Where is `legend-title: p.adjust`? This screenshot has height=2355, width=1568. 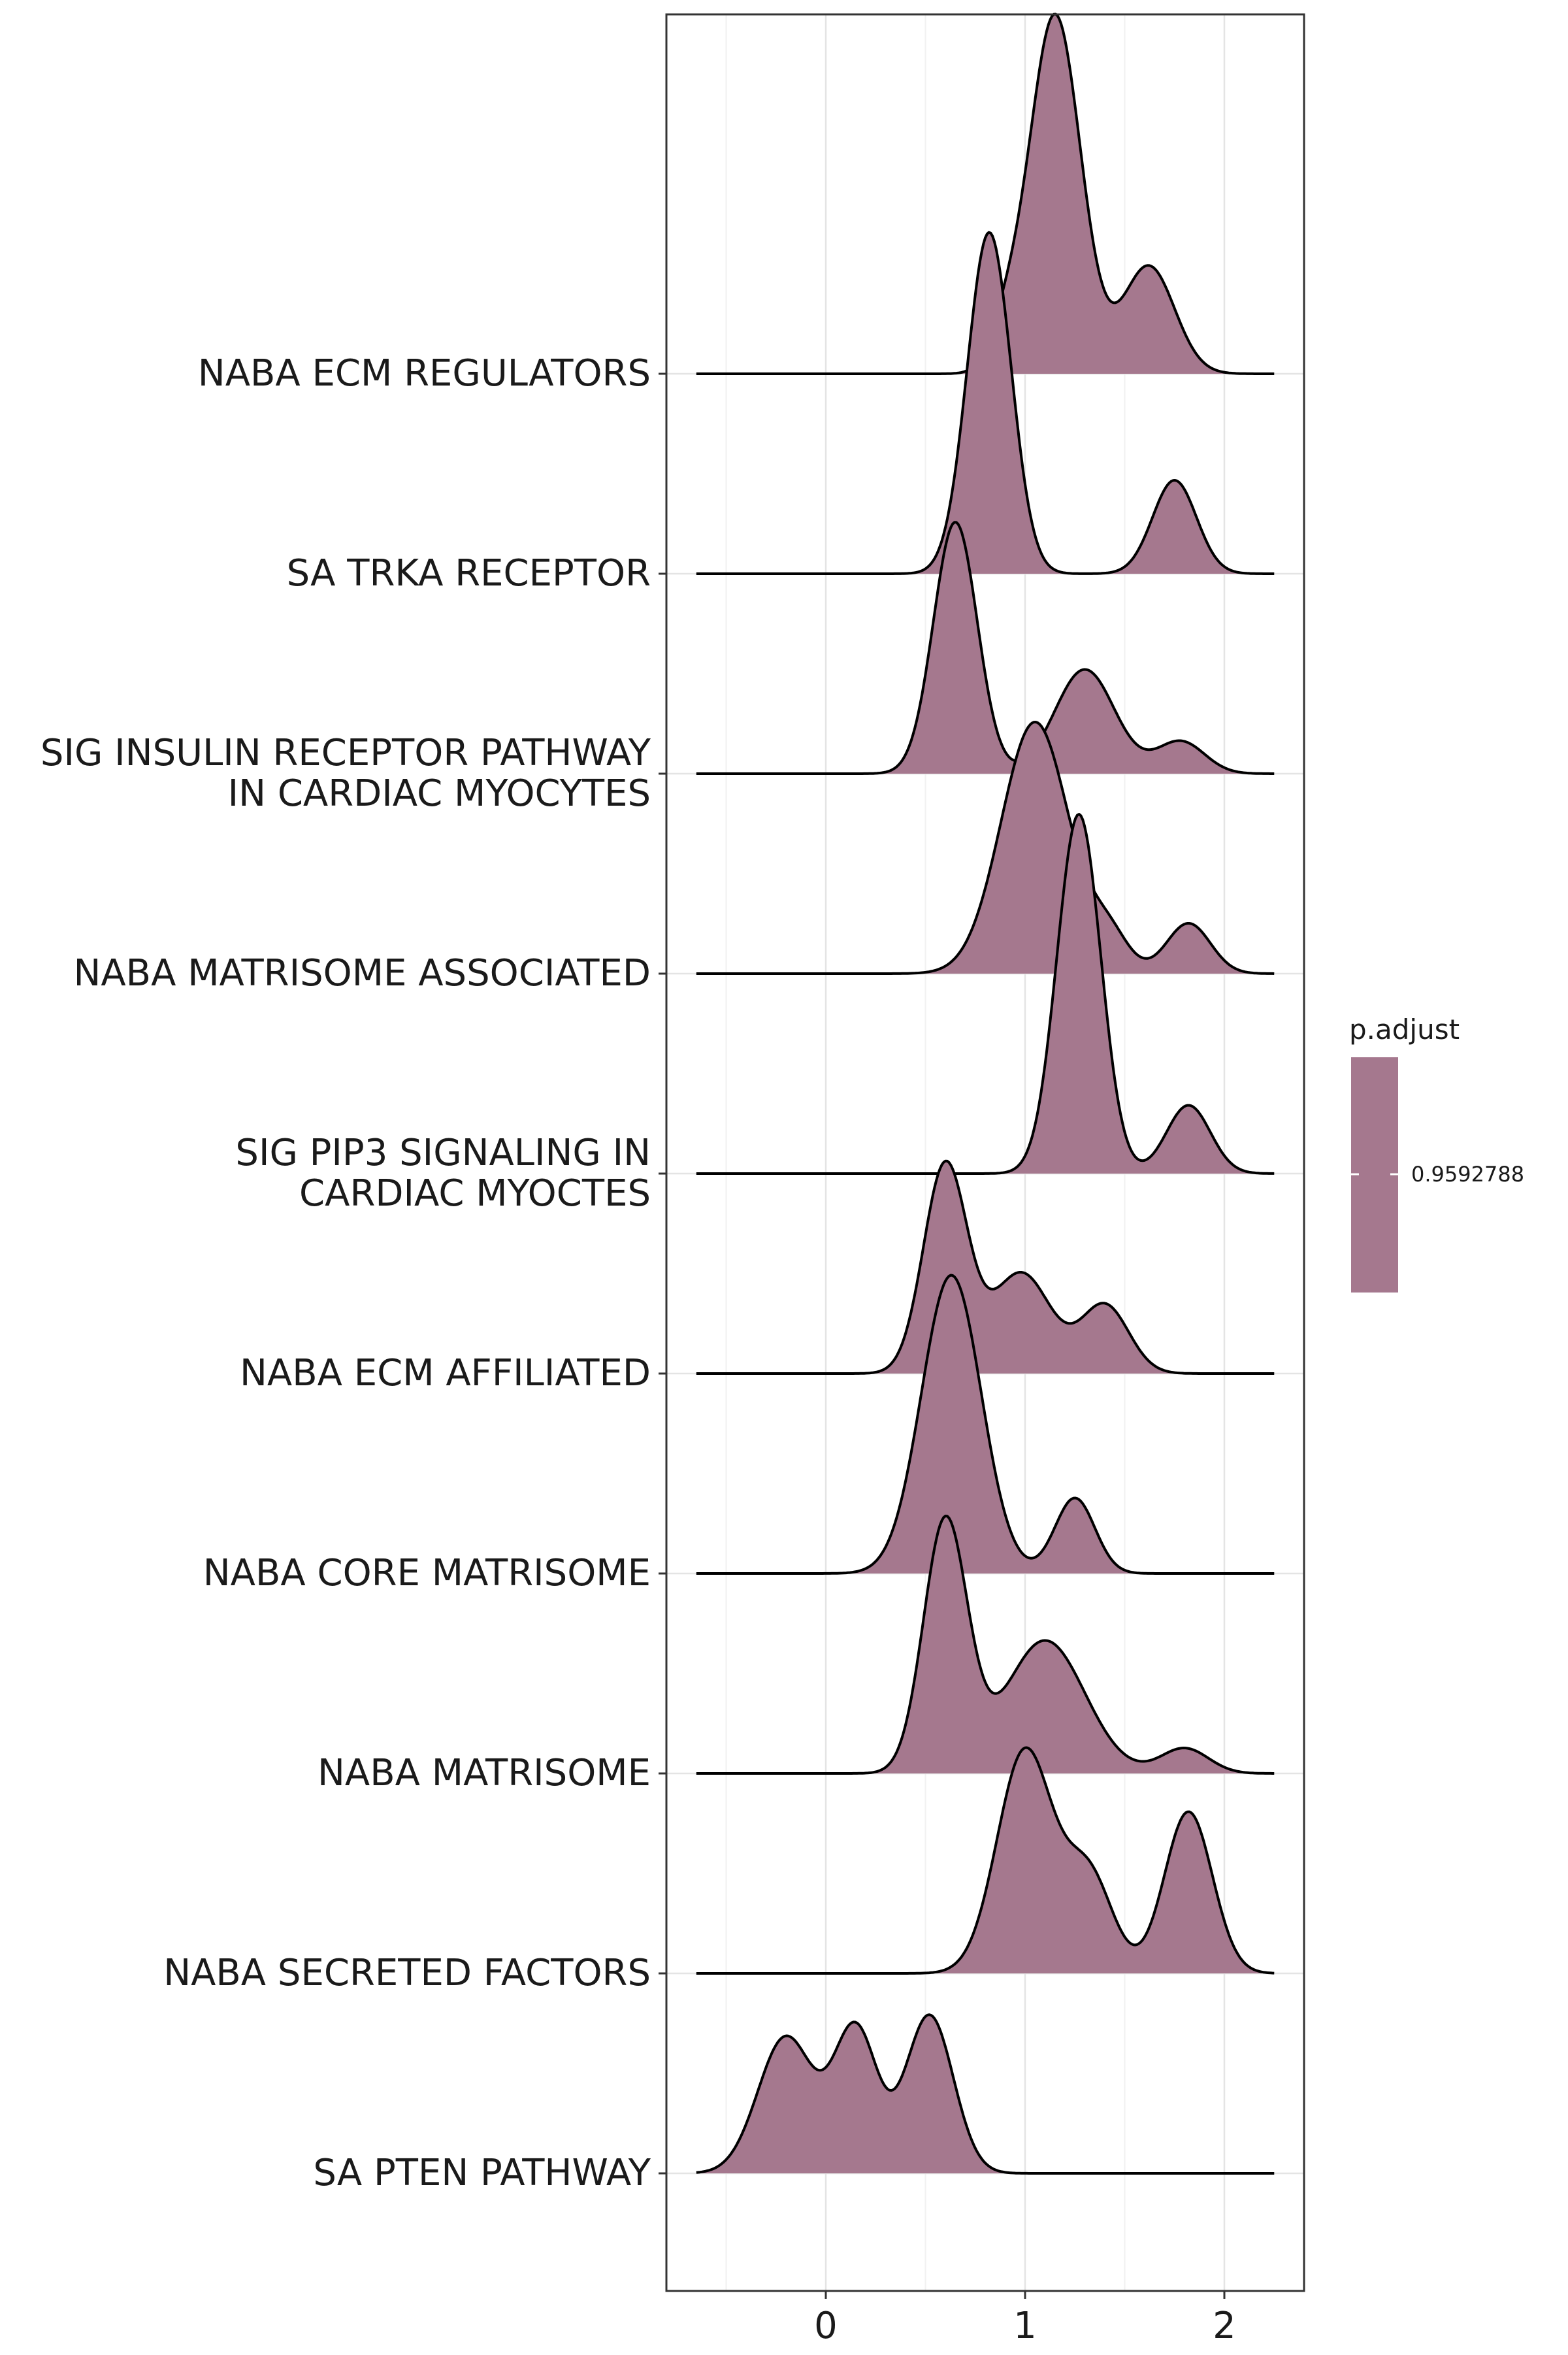
legend-title: p.adjust is located at coordinates (1404, 1029).